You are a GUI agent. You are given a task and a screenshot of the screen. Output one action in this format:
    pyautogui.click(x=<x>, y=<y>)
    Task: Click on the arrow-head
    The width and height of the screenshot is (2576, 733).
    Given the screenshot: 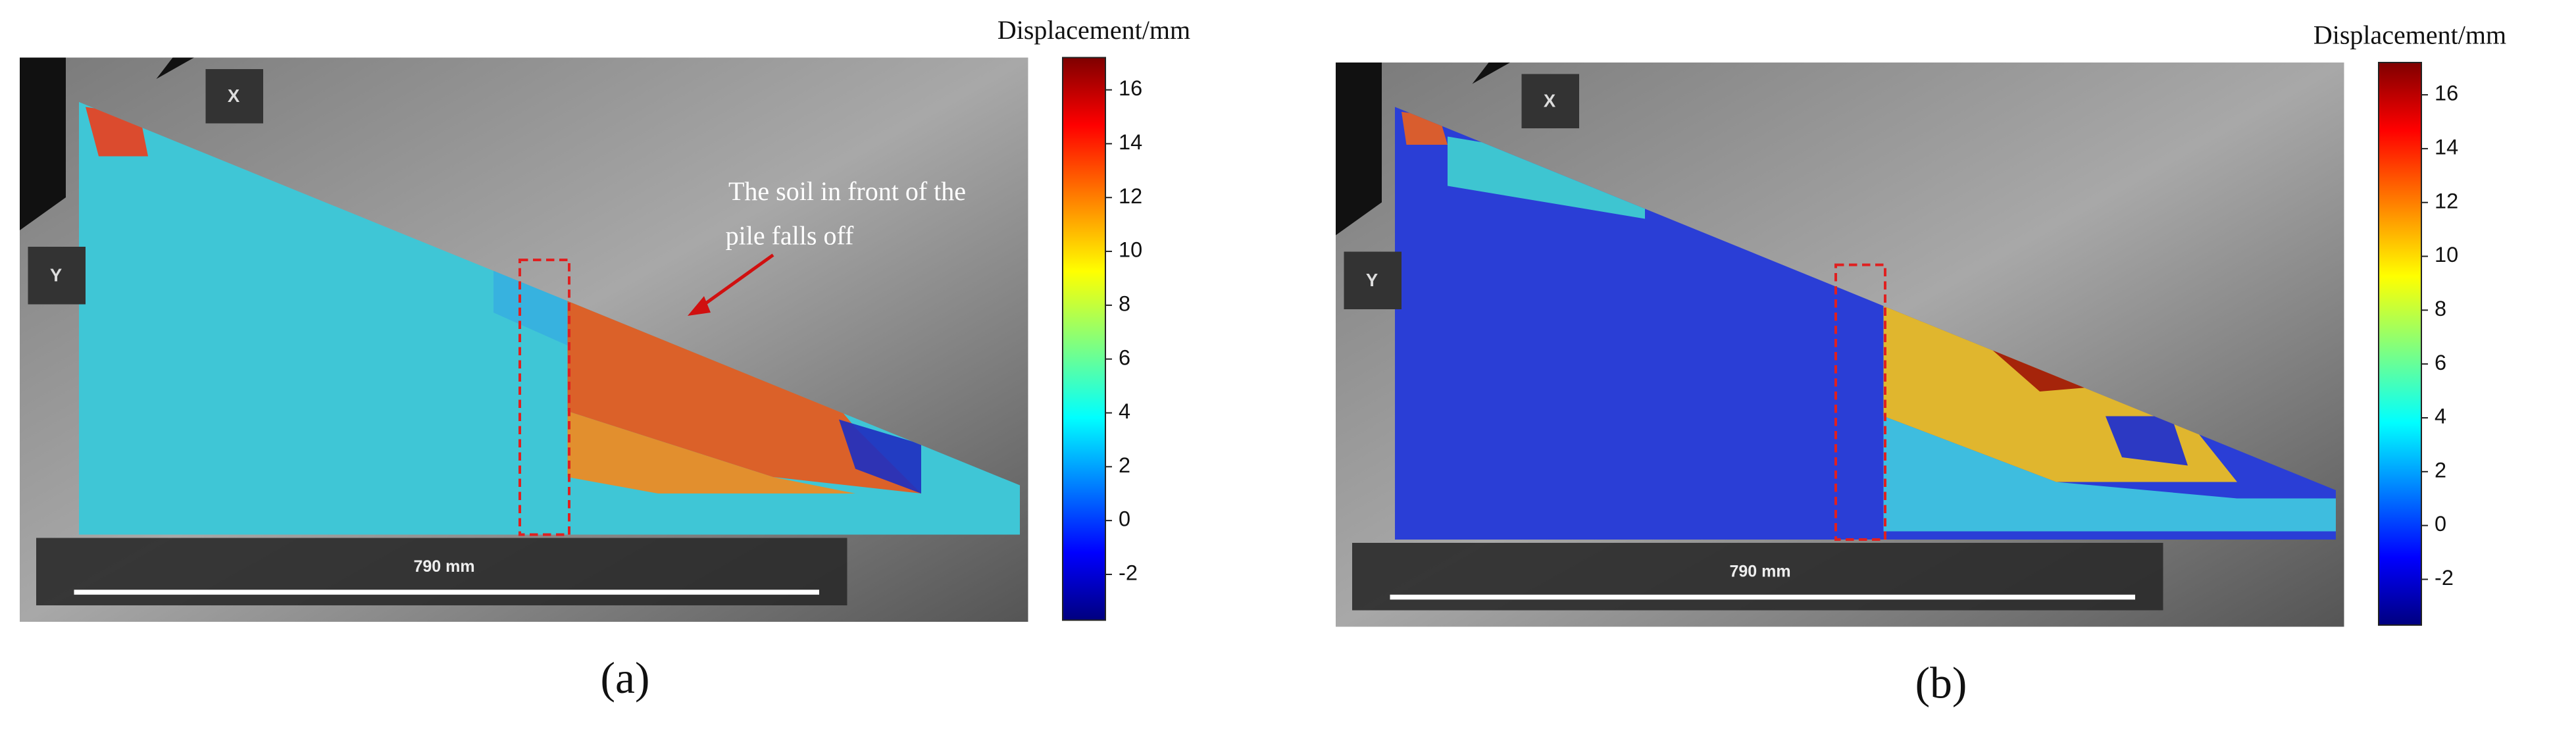 What is the action you would take?
    pyautogui.click(x=700, y=306)
    